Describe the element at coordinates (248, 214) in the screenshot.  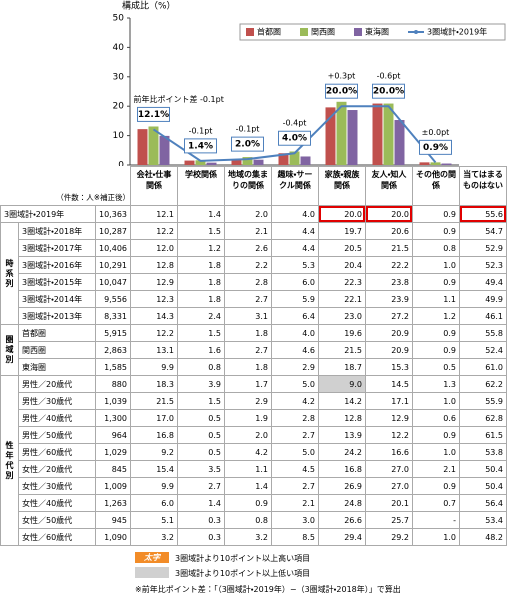
I see `cell: 2.0` at that location.